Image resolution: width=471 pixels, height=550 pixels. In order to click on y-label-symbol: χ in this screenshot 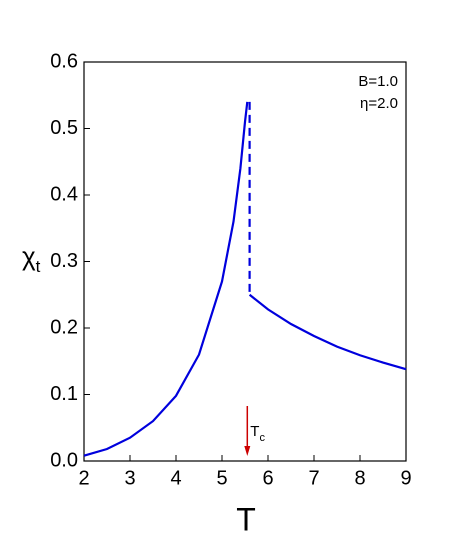, I will do `click(29, 256)`.